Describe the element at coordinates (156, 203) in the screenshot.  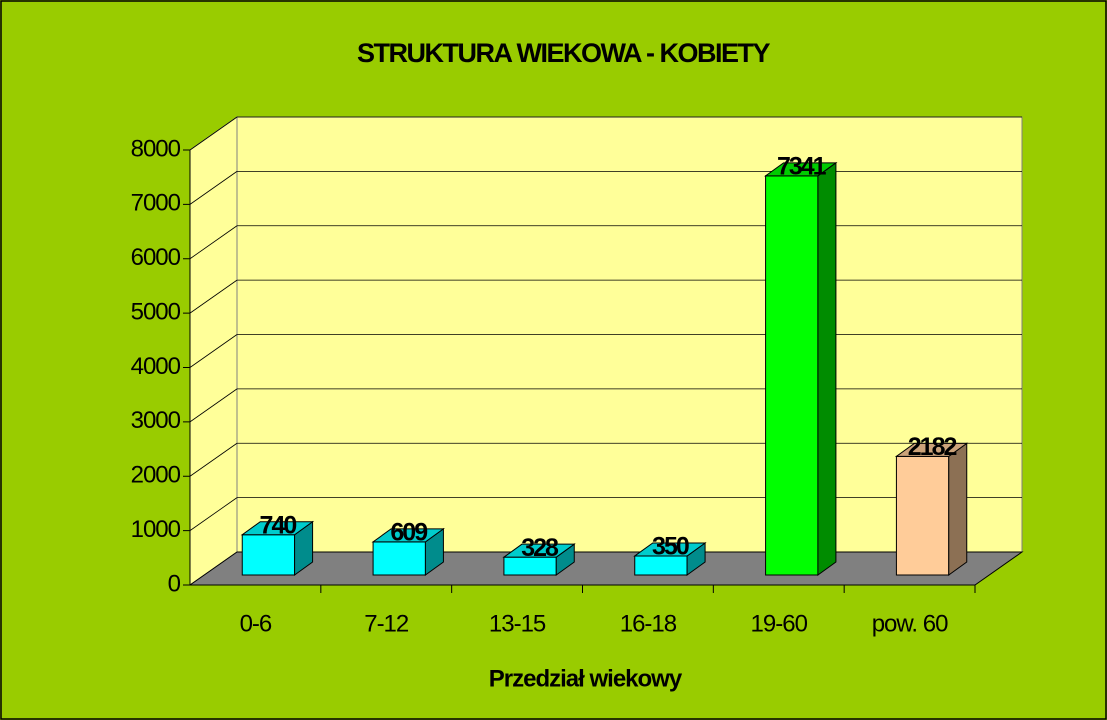
I see `y-tick-label: 7000` at that location.